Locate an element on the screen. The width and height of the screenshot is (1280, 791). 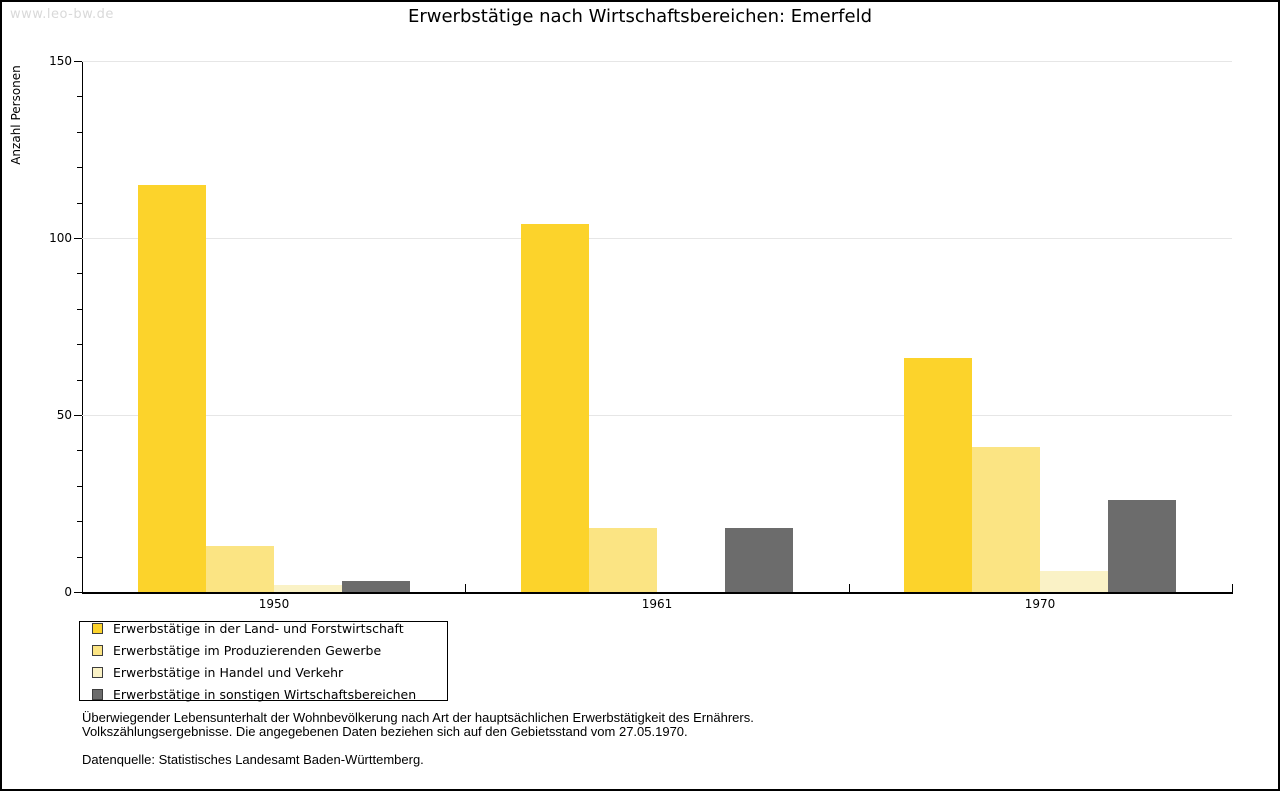
y-axis-title: Anzahl Personen is located at coordinates (16, 115).